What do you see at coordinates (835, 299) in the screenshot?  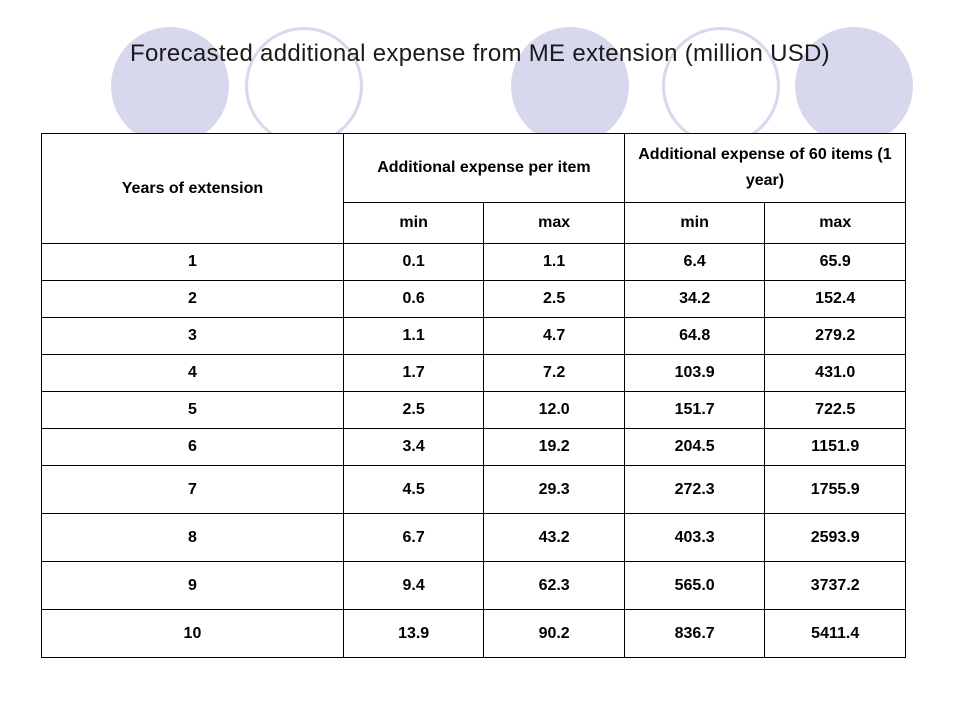 I see `cell-60-items-max: 152.4` at bounding box center [835, 299].